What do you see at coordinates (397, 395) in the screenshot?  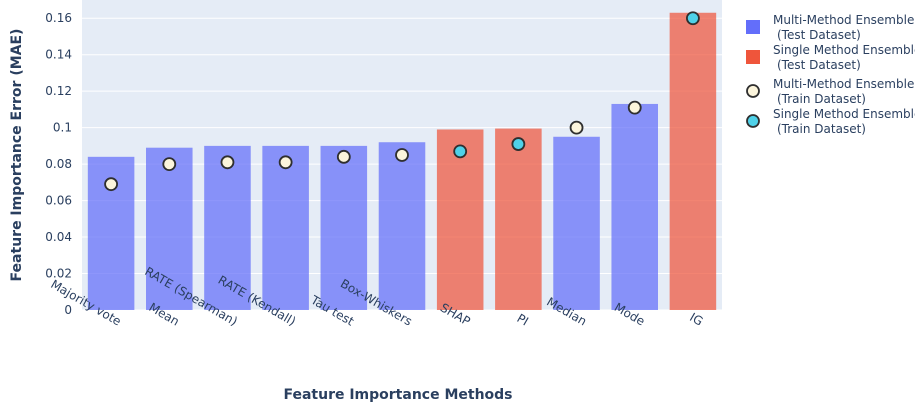 I see `x-axis-title: Feature Importance Methods` at bounding box center [397, 395].